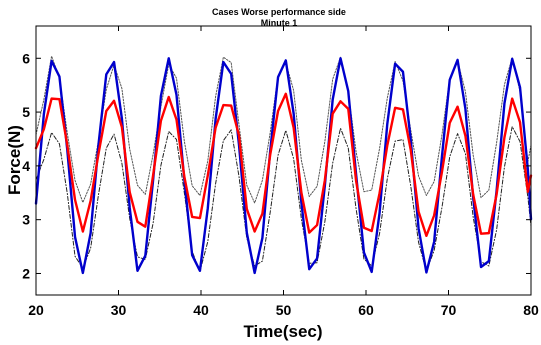 Image resolution: width=541 pixels, height=345 pixels. I want to click on x-tick-label: 80, so click(531, 310).